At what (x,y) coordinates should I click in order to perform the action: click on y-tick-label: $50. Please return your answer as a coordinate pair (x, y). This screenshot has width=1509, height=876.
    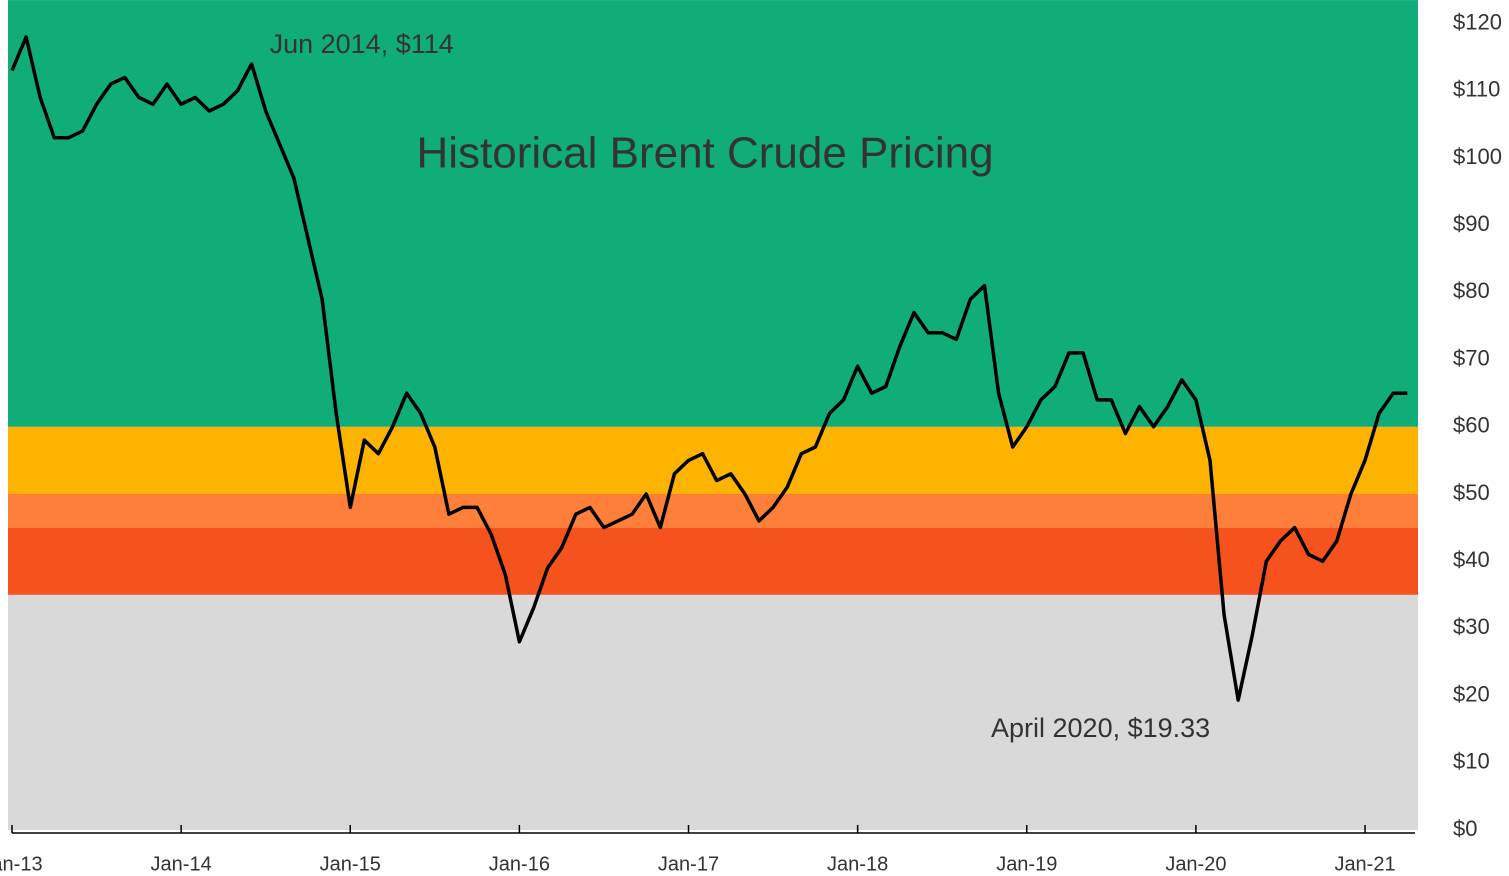
    Looking at the image, I should click on (1471, 492).